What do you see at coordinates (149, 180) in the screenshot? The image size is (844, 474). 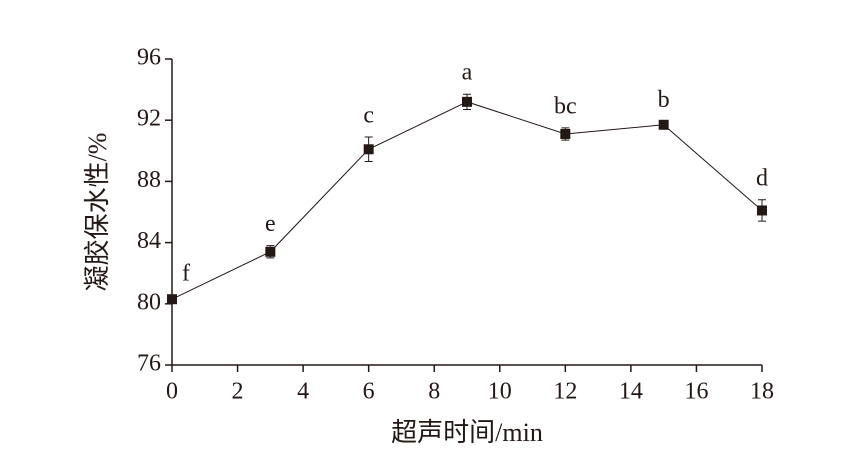 I see `y-tick-label: 88` at bounding box center [149, 180].